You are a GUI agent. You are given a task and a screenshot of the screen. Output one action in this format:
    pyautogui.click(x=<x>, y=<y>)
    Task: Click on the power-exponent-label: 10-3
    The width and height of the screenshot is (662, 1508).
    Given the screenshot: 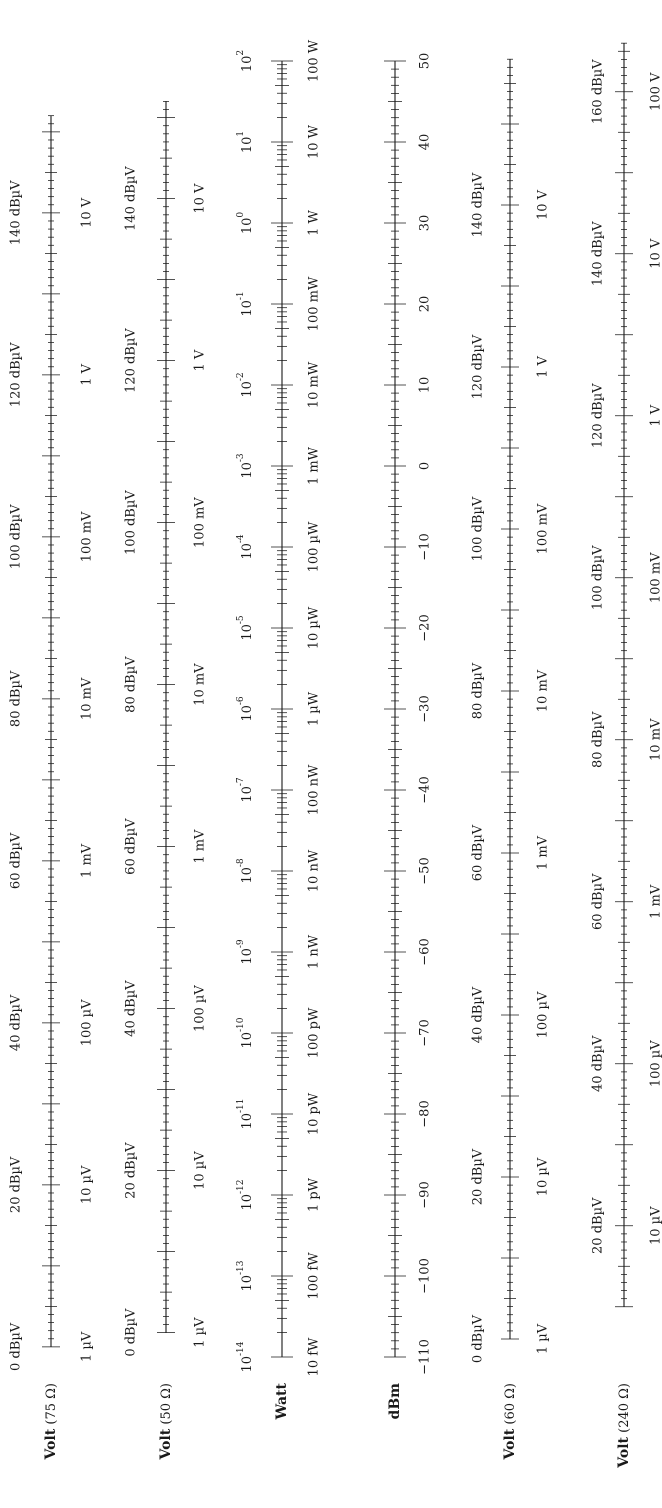 What is the action you would take?
    pyautogui.click(x=245, y=466)
    